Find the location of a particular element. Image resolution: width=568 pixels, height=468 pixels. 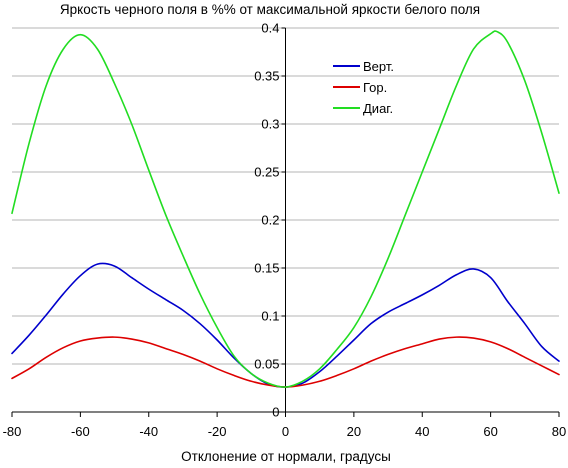

x-axis-label: Отклонение от нормали, градусы is located at coordinates (286, 456).